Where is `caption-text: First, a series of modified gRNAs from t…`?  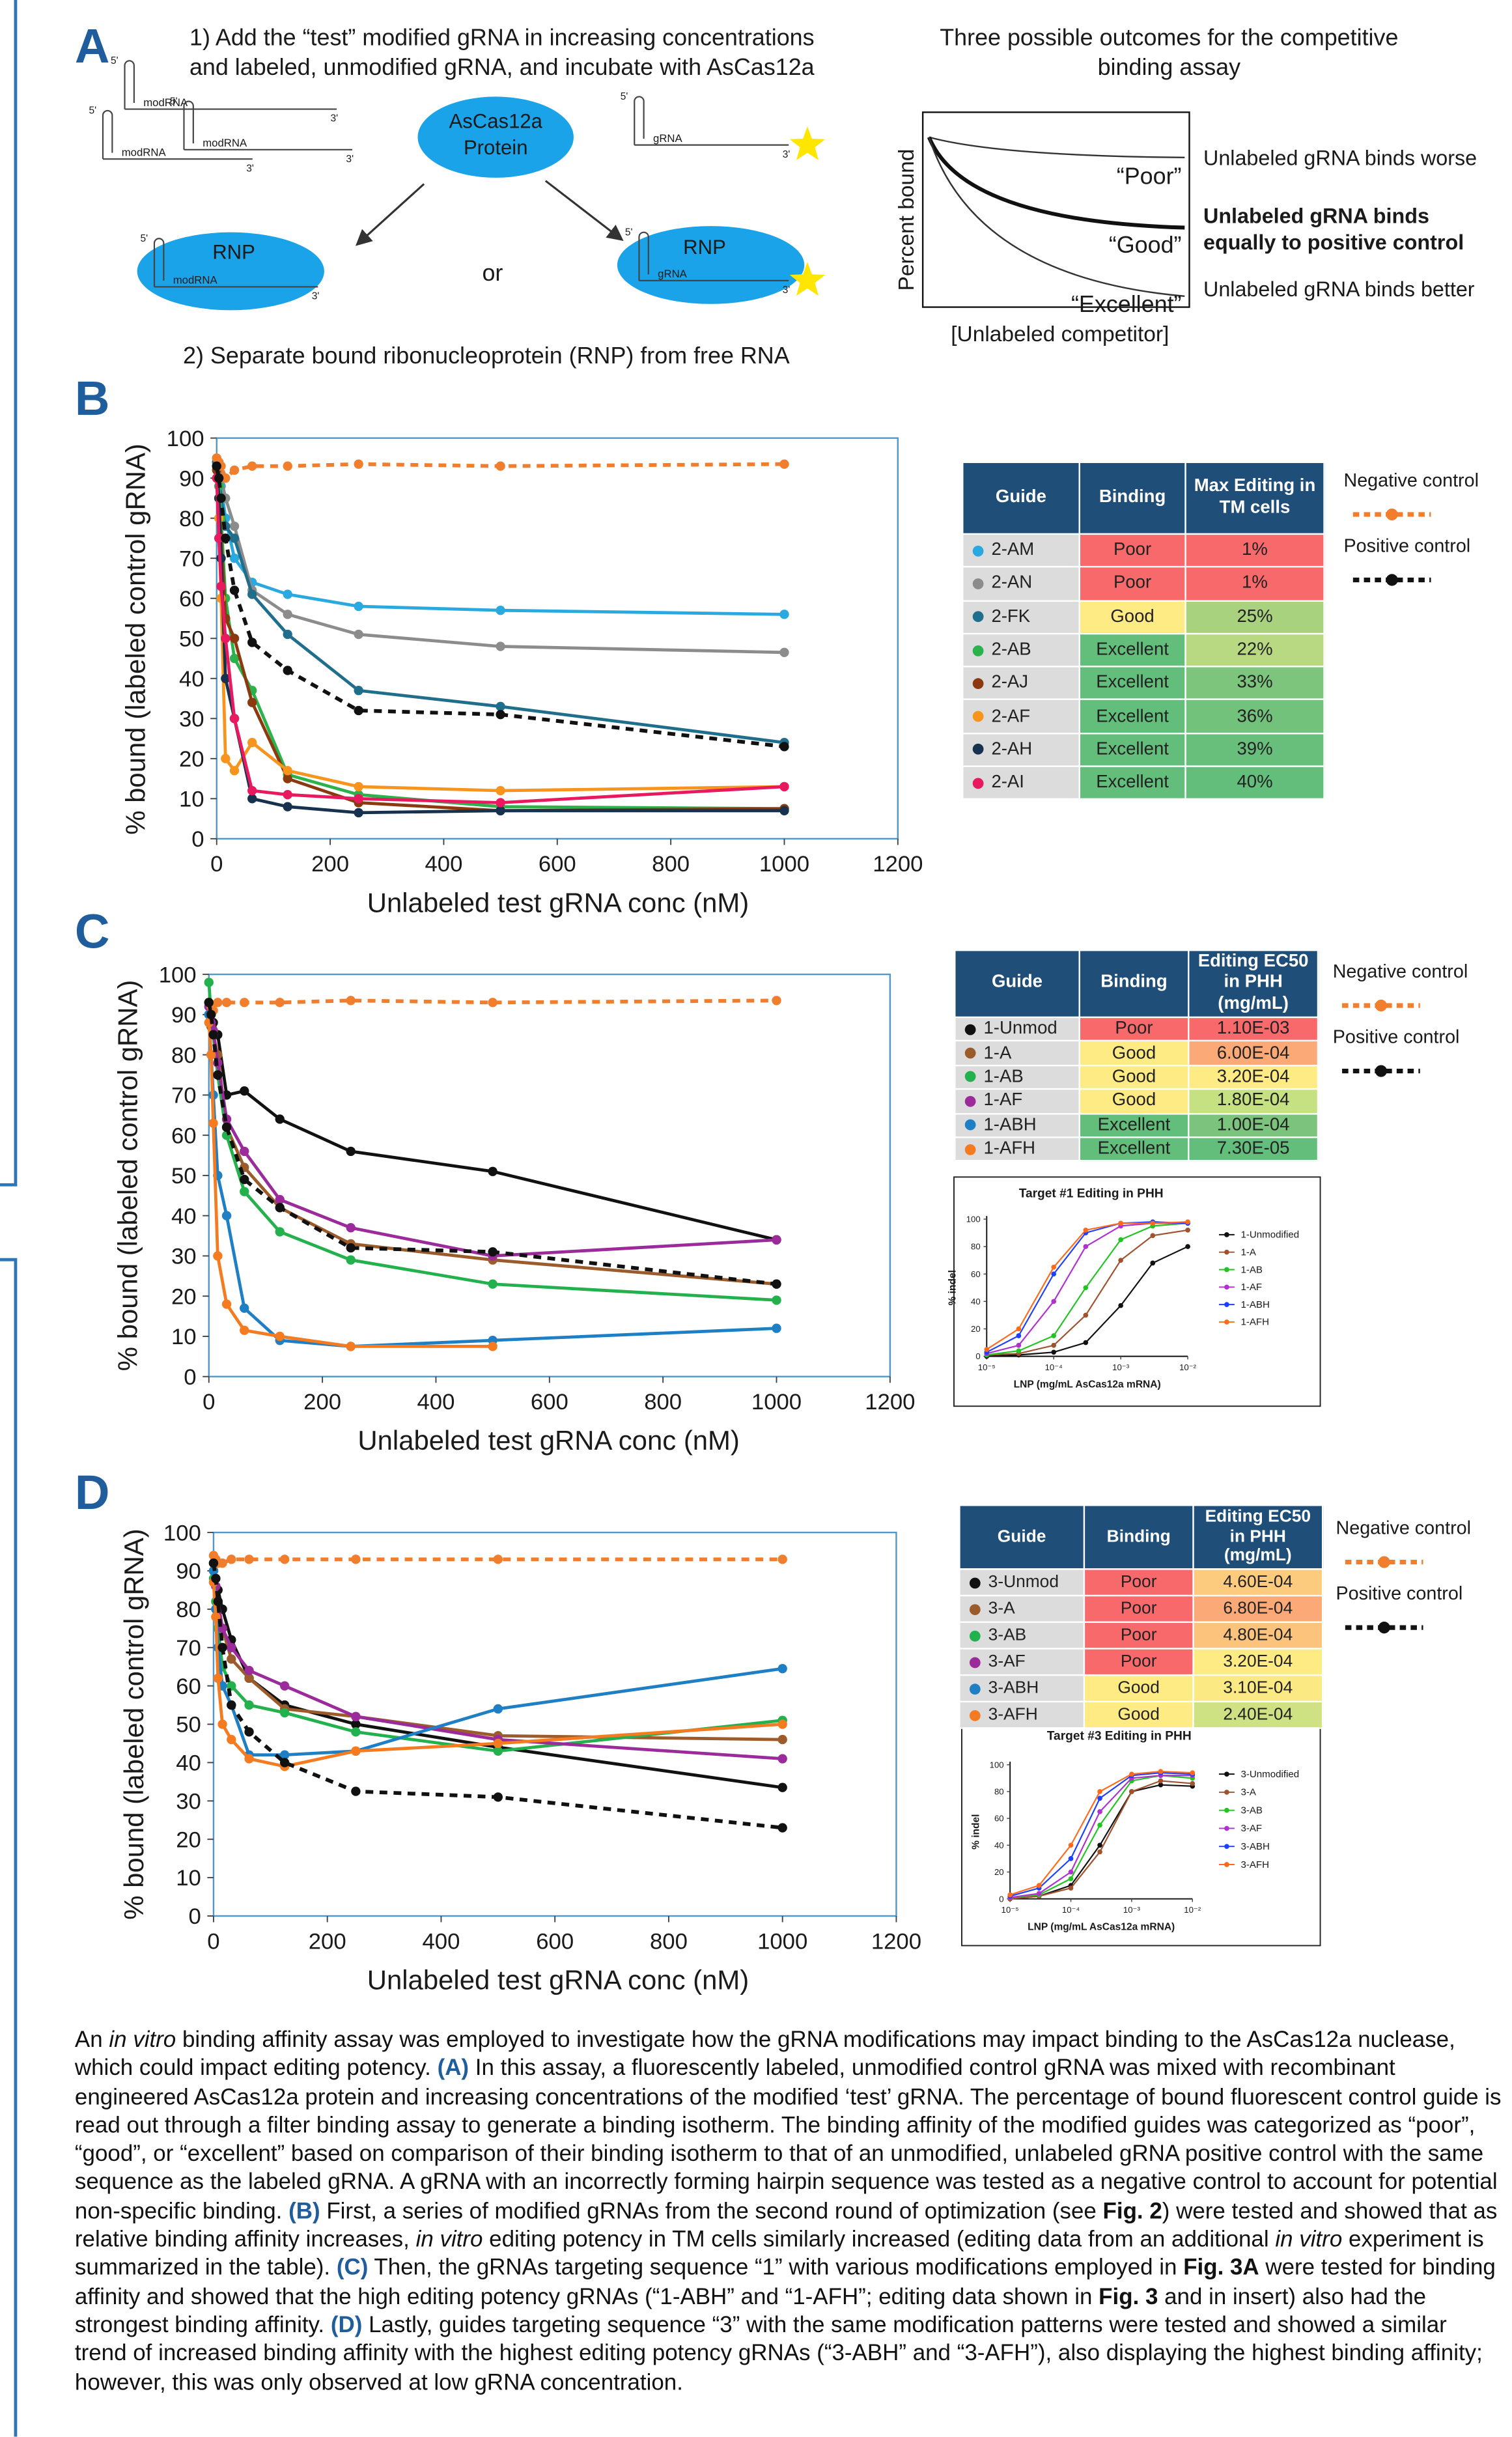 caption-text: First, a series of modified gRNAs from t… is located at coordinates (712, 2212).